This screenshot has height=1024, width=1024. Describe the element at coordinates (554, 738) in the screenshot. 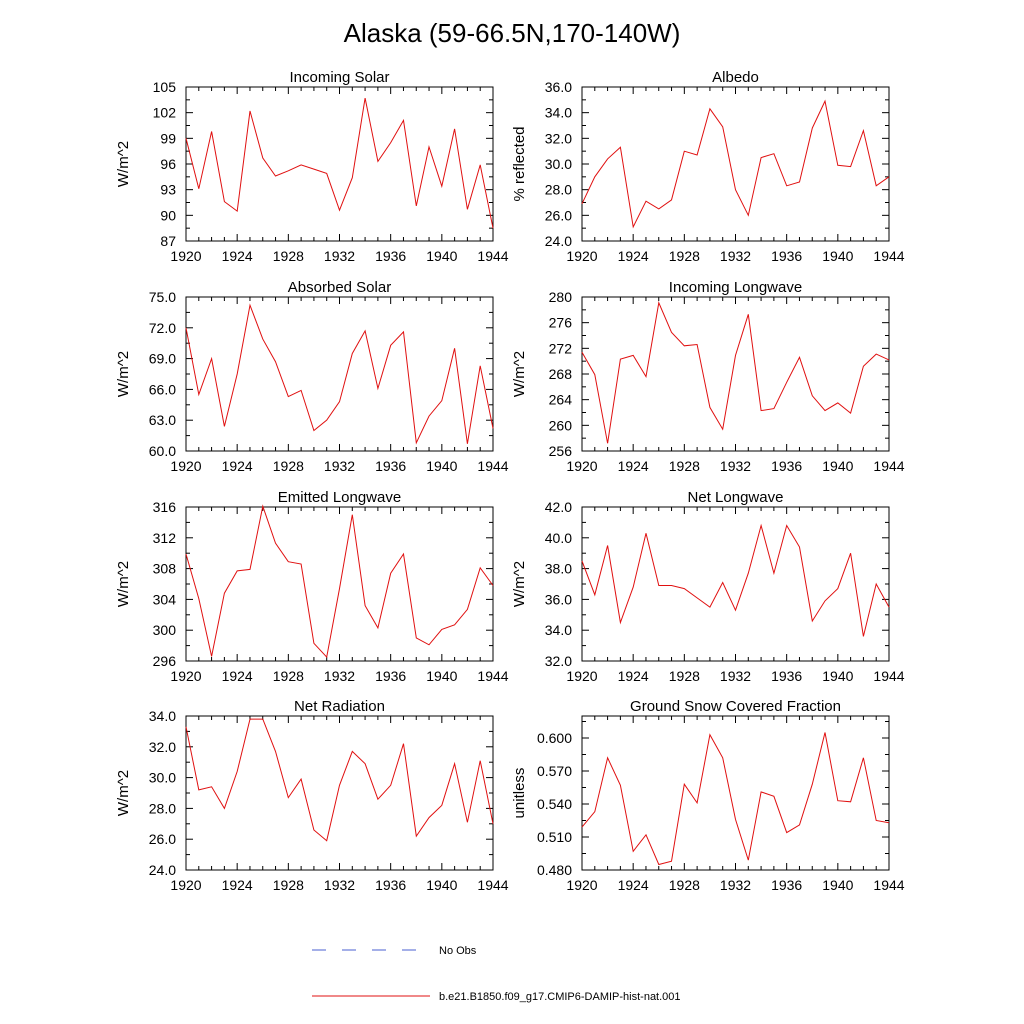

I see `y-tick-label: 0.600` at that location.